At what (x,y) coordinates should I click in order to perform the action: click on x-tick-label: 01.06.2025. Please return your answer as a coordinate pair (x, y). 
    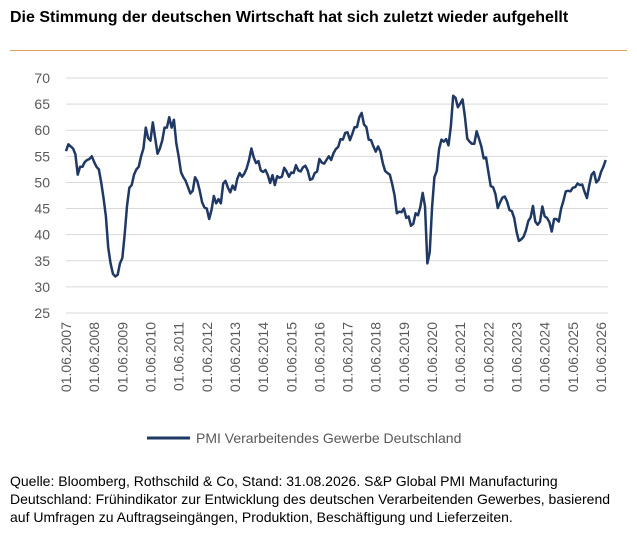
    Looking at the image, I should click on (573, 357).